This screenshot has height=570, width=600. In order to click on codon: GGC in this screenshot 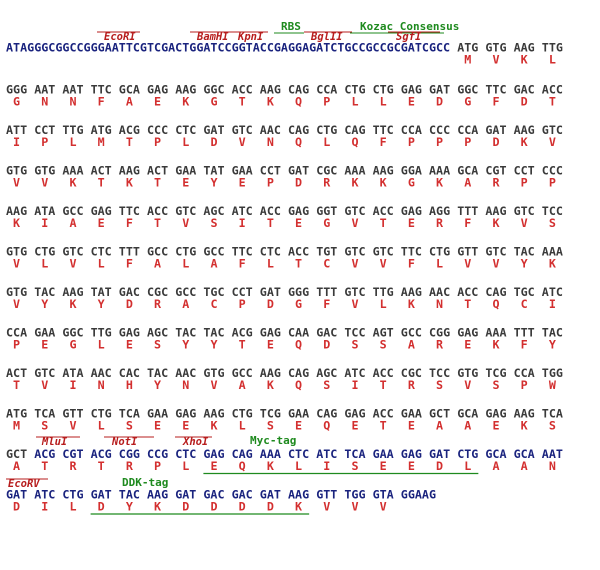, I will do `click(467, 90)`.